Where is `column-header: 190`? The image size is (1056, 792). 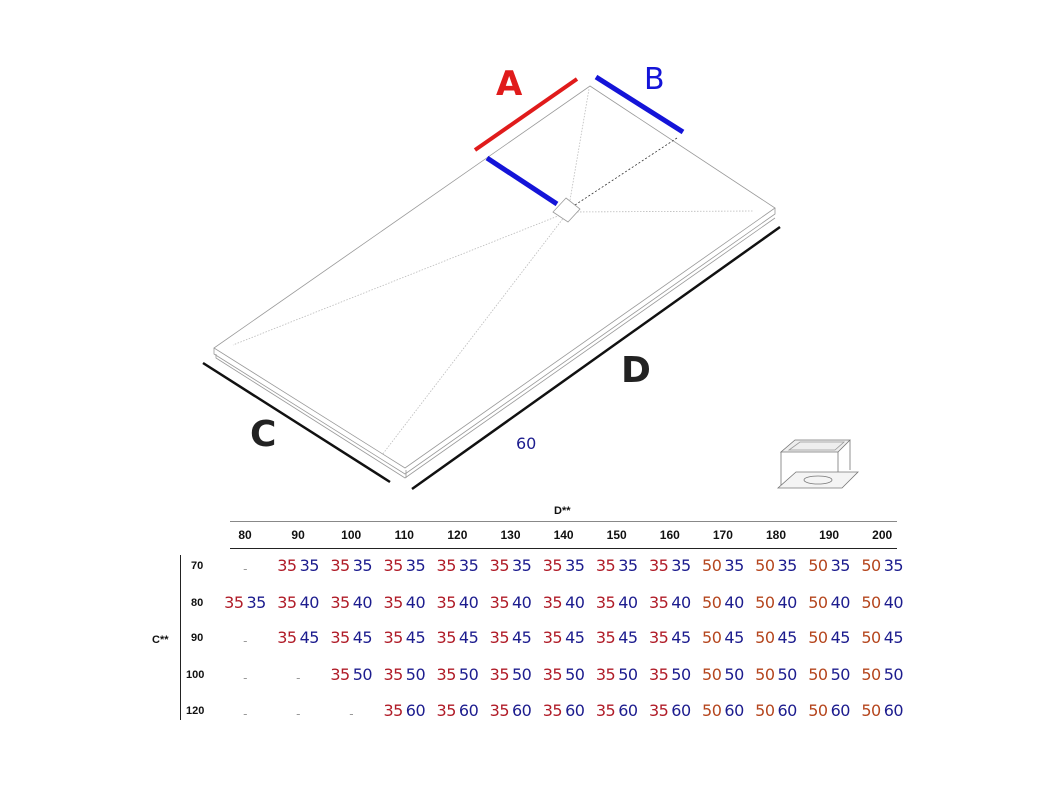
column-header: 190 is located at coordinates (829, 535).